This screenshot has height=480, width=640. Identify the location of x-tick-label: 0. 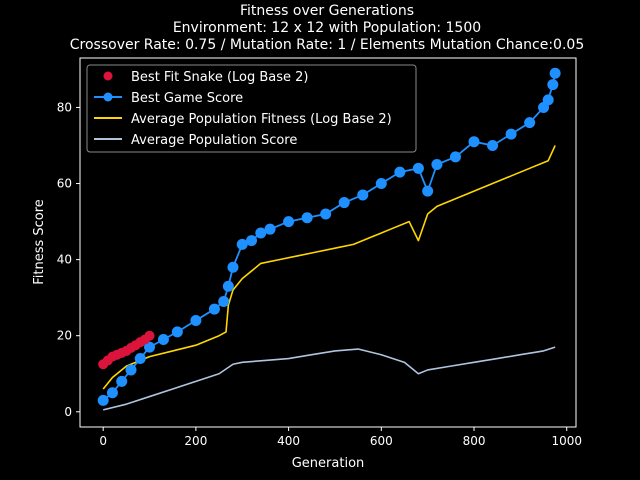
(103, 441).